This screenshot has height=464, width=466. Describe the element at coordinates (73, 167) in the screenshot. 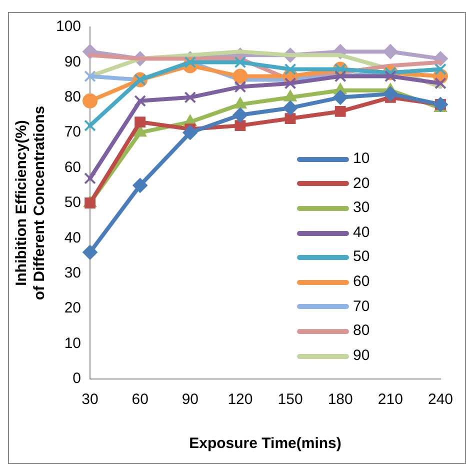

I see `y-tick-label: 60` at that location.